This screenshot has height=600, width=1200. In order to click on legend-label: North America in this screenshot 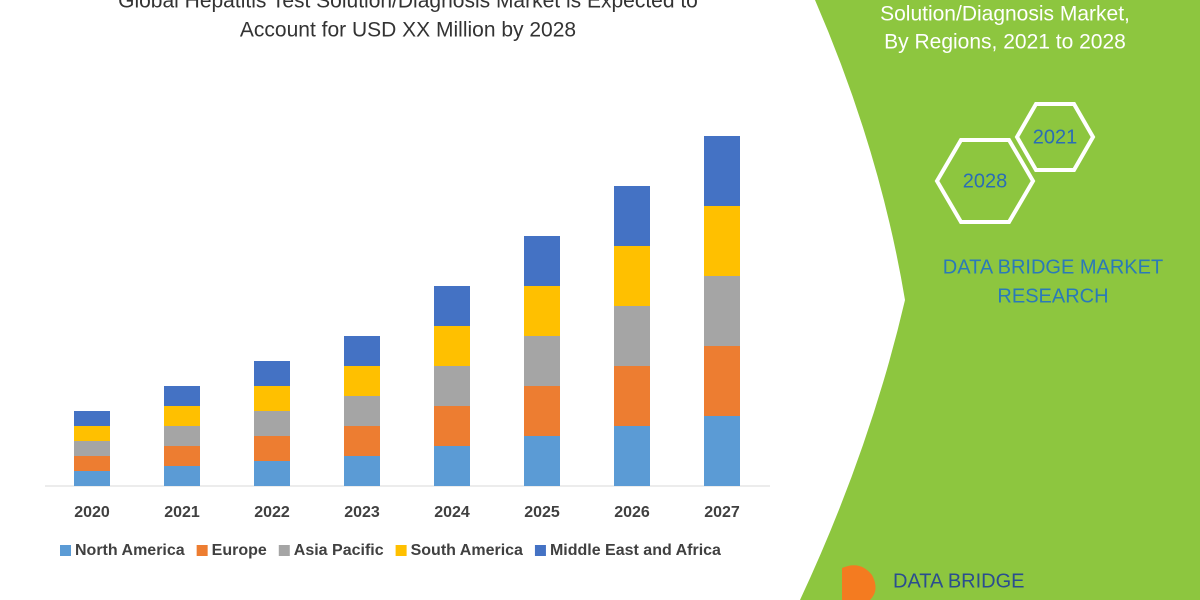, I will do `click(130, 550)`.